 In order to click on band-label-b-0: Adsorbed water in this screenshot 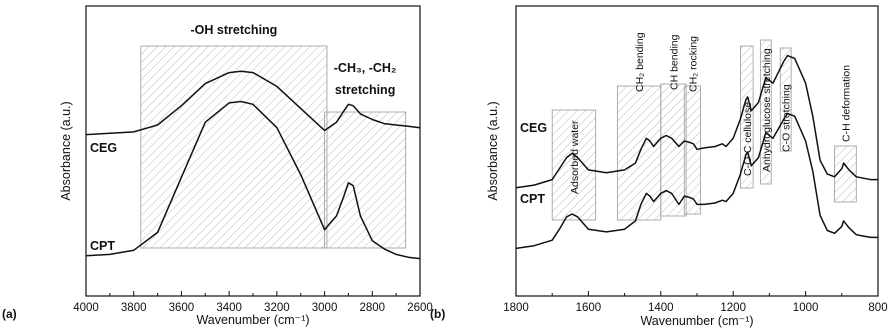, I will do `click(575, 157)`.